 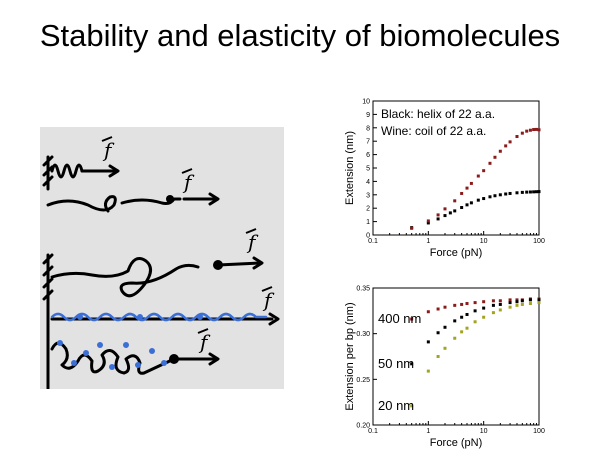 I want to click on series-label: 400 nm, so click(x=399, y=318).